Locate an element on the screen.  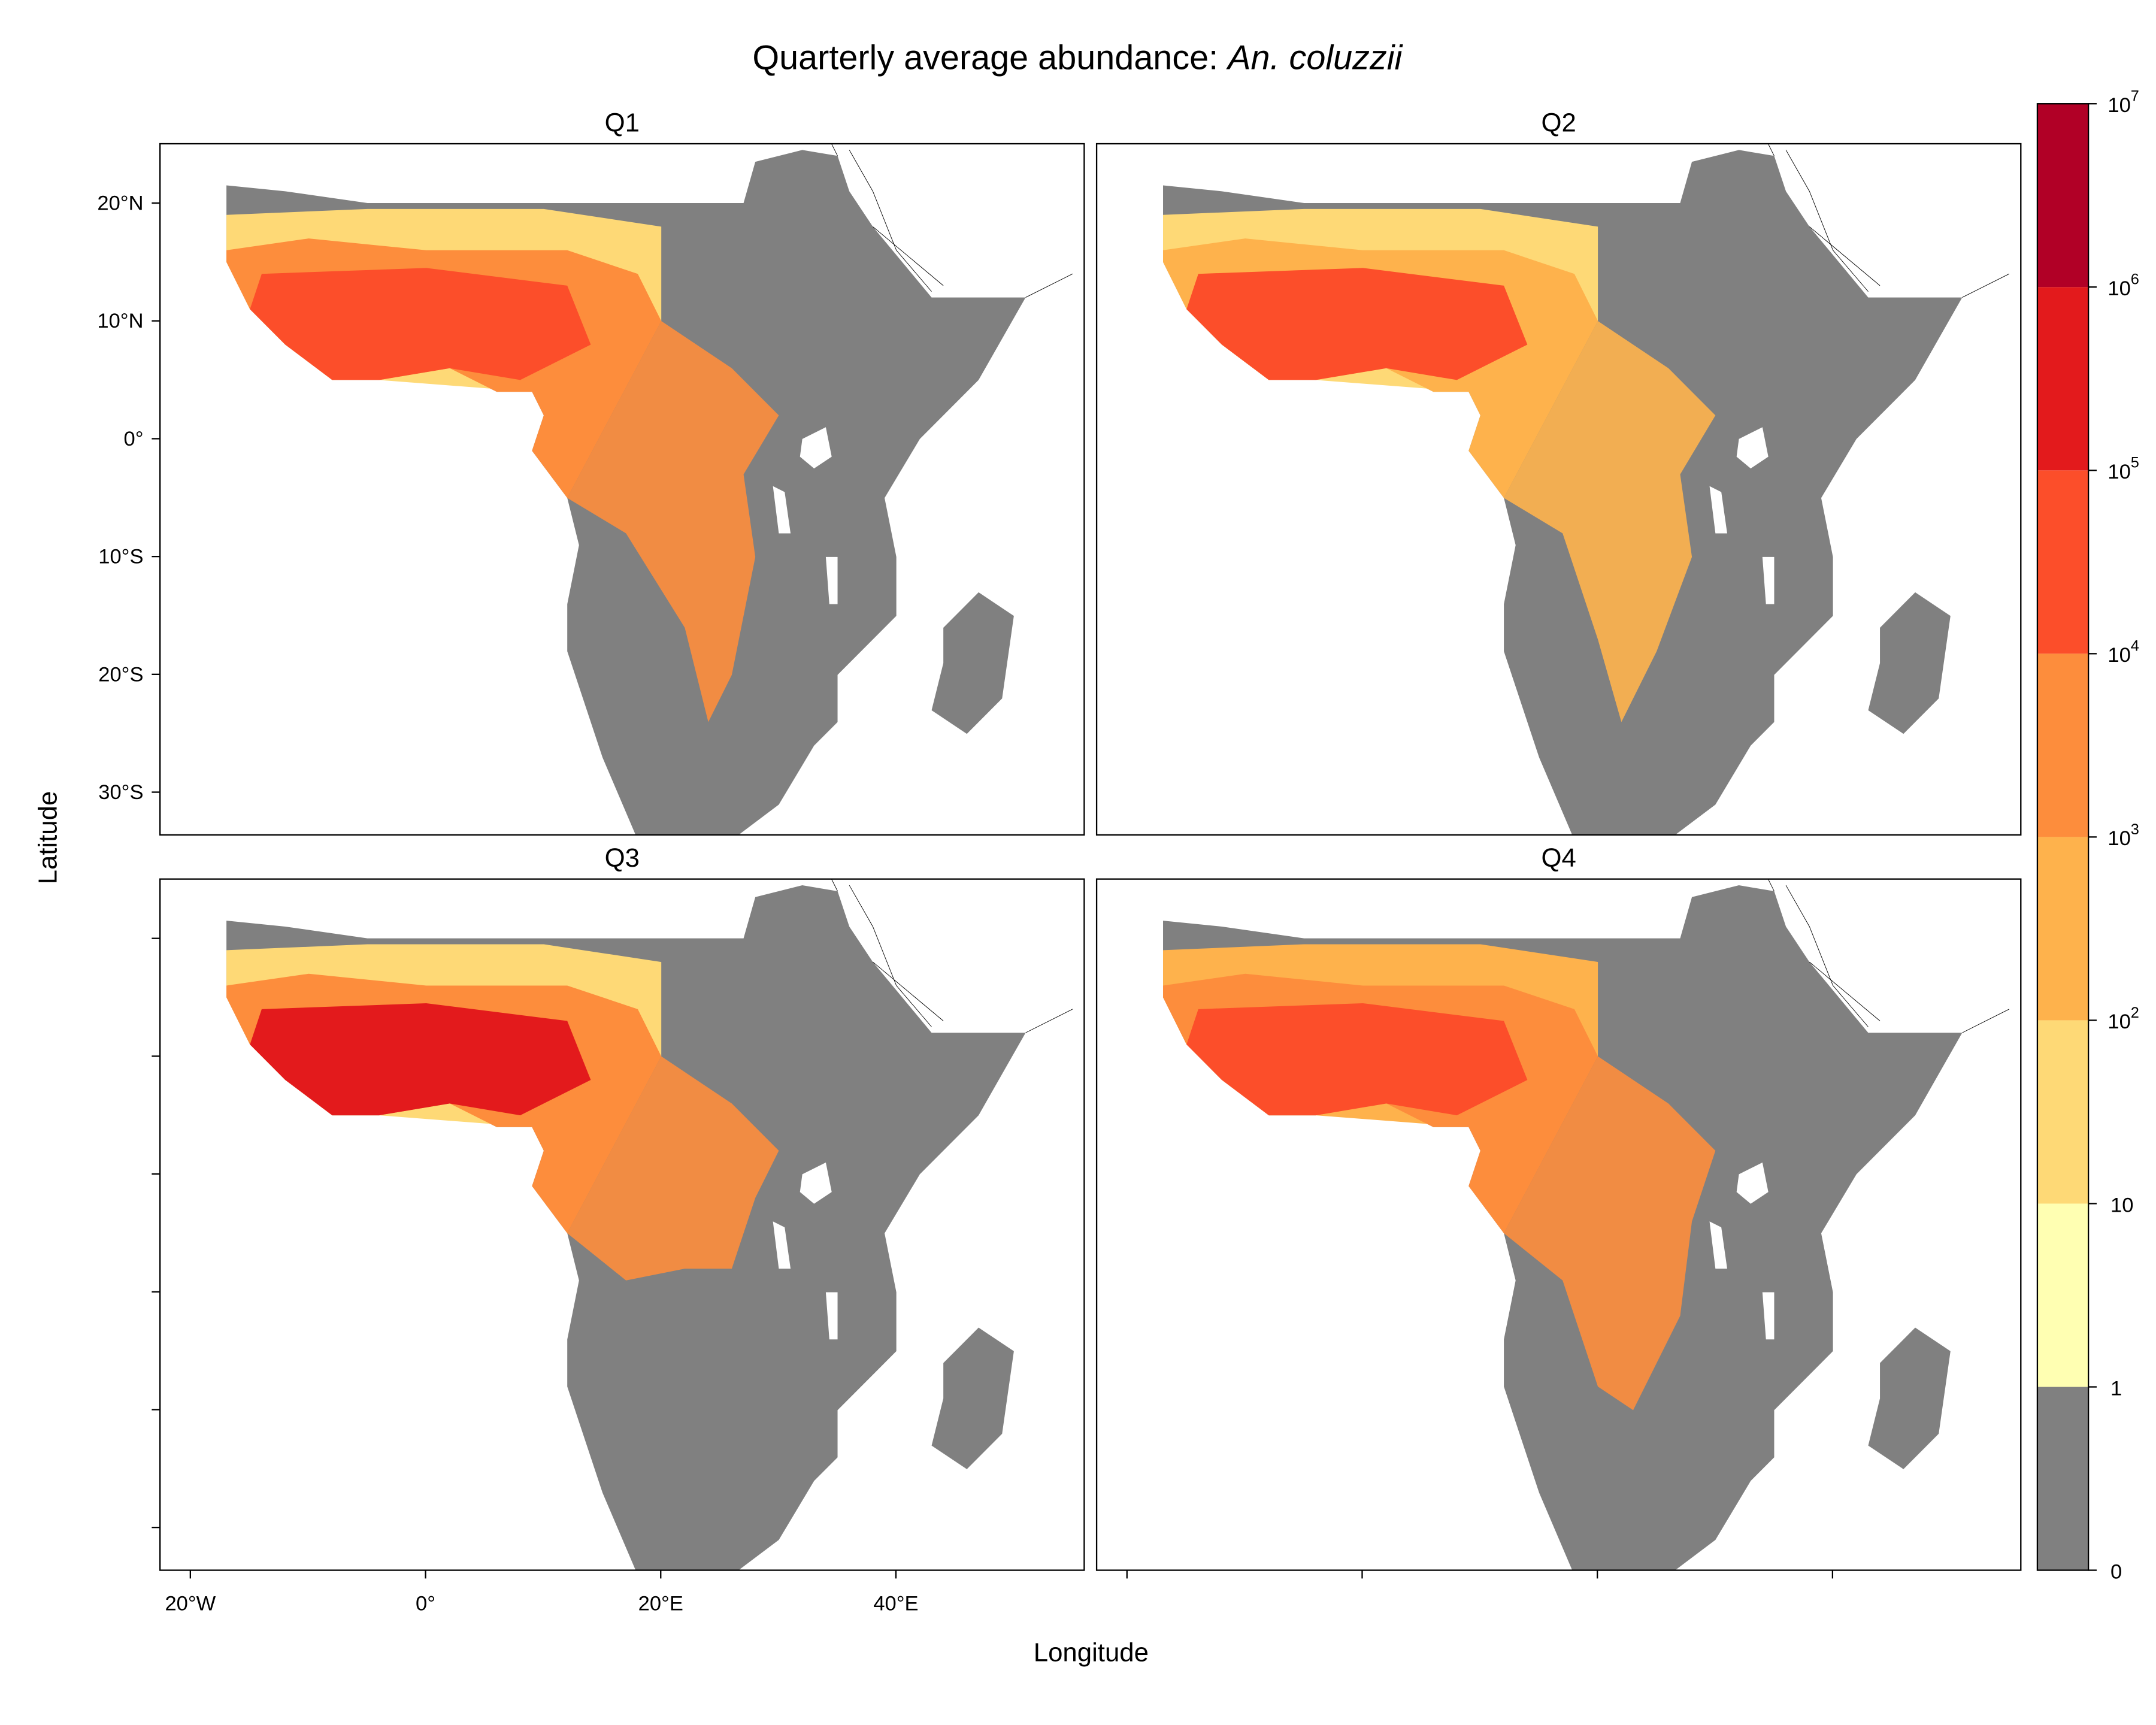
title-species: An. coluzzii is located at coordinates (1314, 58).